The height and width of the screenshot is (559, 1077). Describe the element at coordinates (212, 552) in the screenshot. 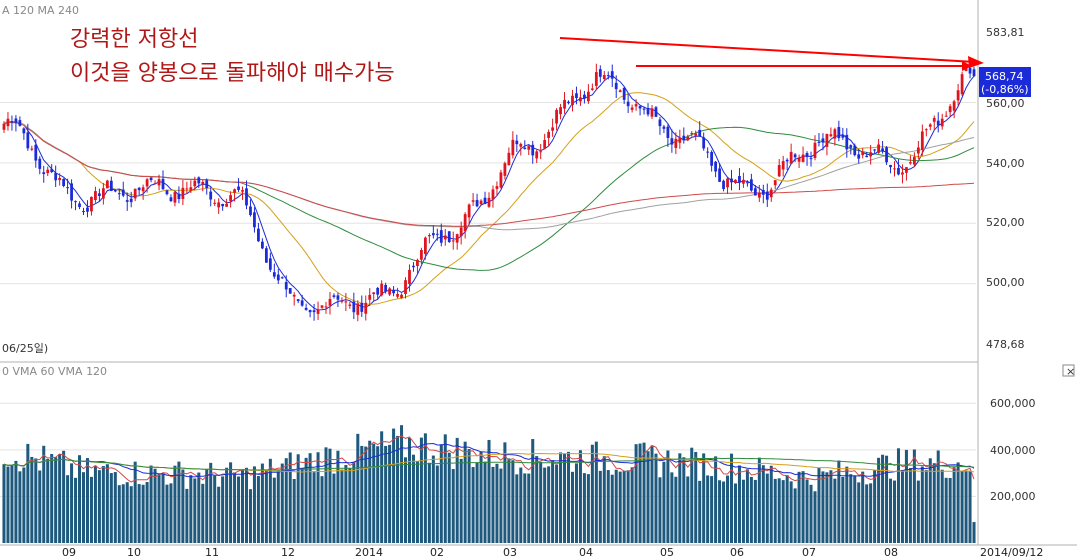

I see `x-label-11: 11` at that location.